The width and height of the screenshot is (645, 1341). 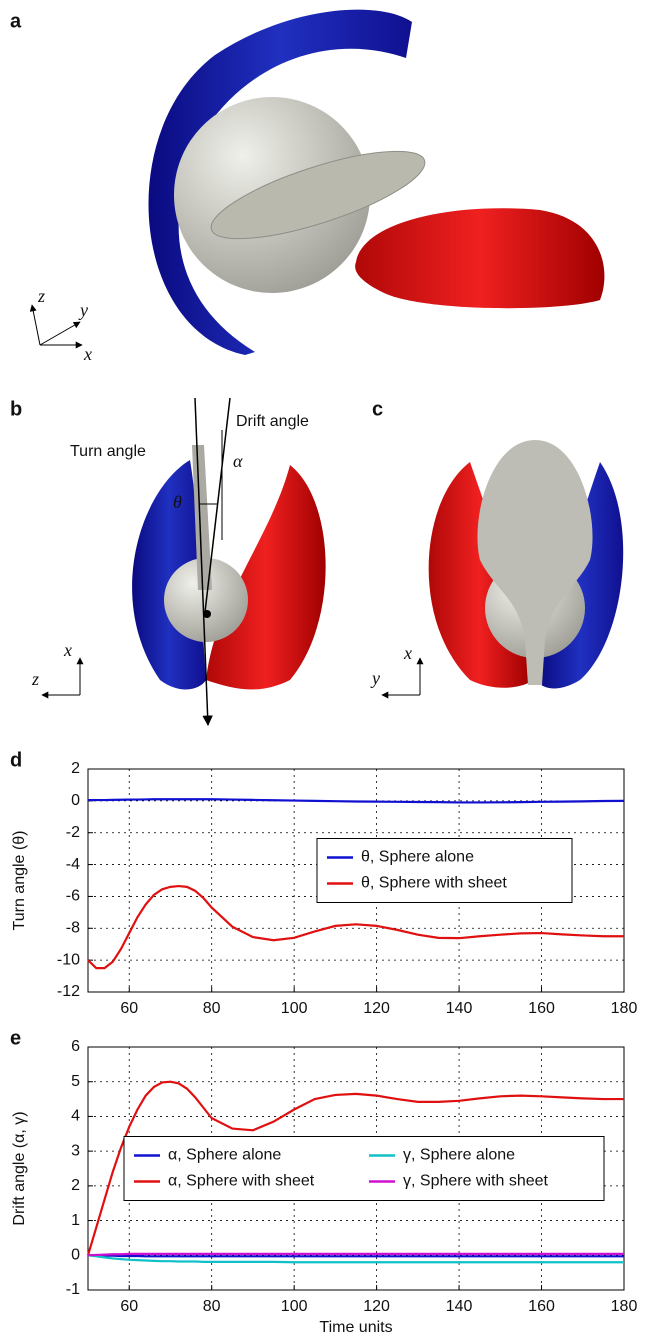 I want to click on y-tick-label: -8, so click(x=73, y=928).